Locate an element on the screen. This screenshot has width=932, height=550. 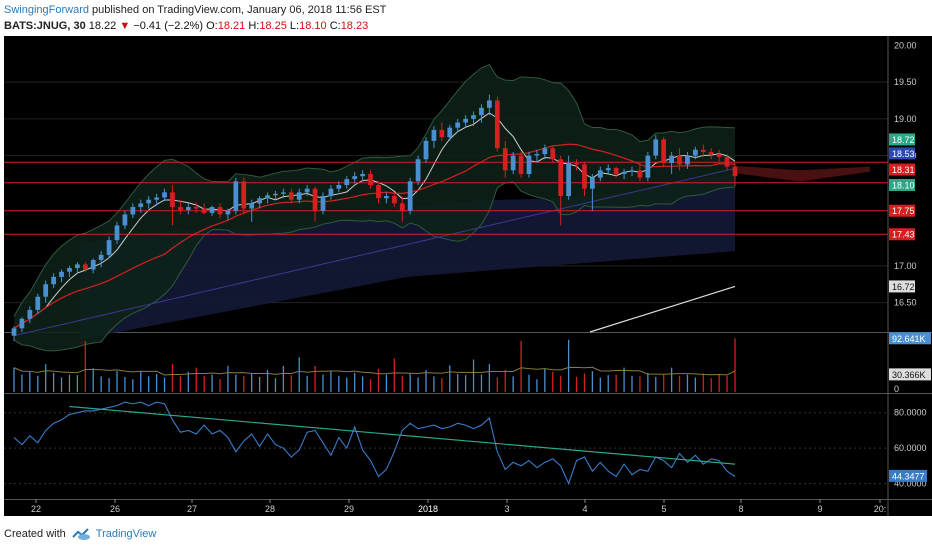
rsi-trendline is located at coordinates (402, 435).